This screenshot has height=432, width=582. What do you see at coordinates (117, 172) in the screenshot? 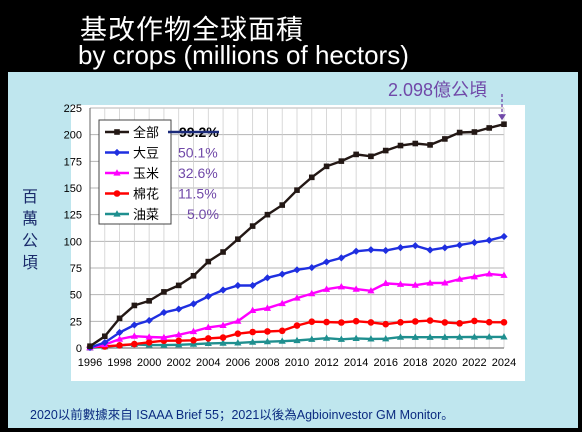
I see `legend-marker-corn` at bounding box center [117, 172].